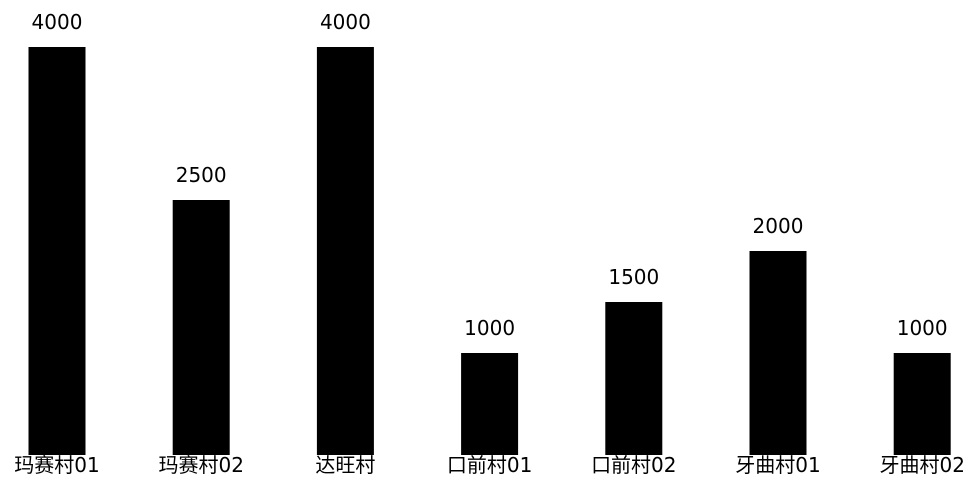 The image size is (978, 481). Describe the element at coordinates (200, 465) in the screenshot. I see `x-tick-label: 玛赛村02` at that location.